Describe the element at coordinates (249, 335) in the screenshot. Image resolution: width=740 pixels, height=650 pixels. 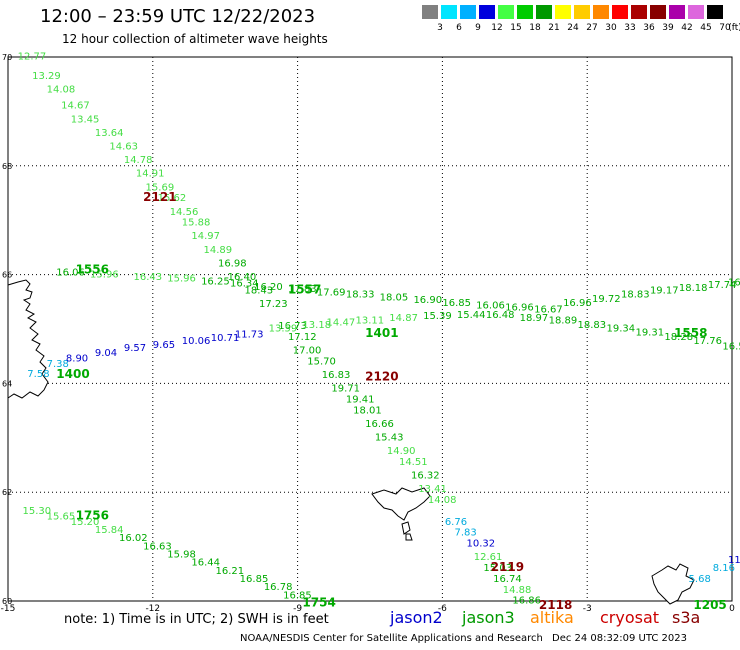
I see `wave-height-value: 11.73` at that location.